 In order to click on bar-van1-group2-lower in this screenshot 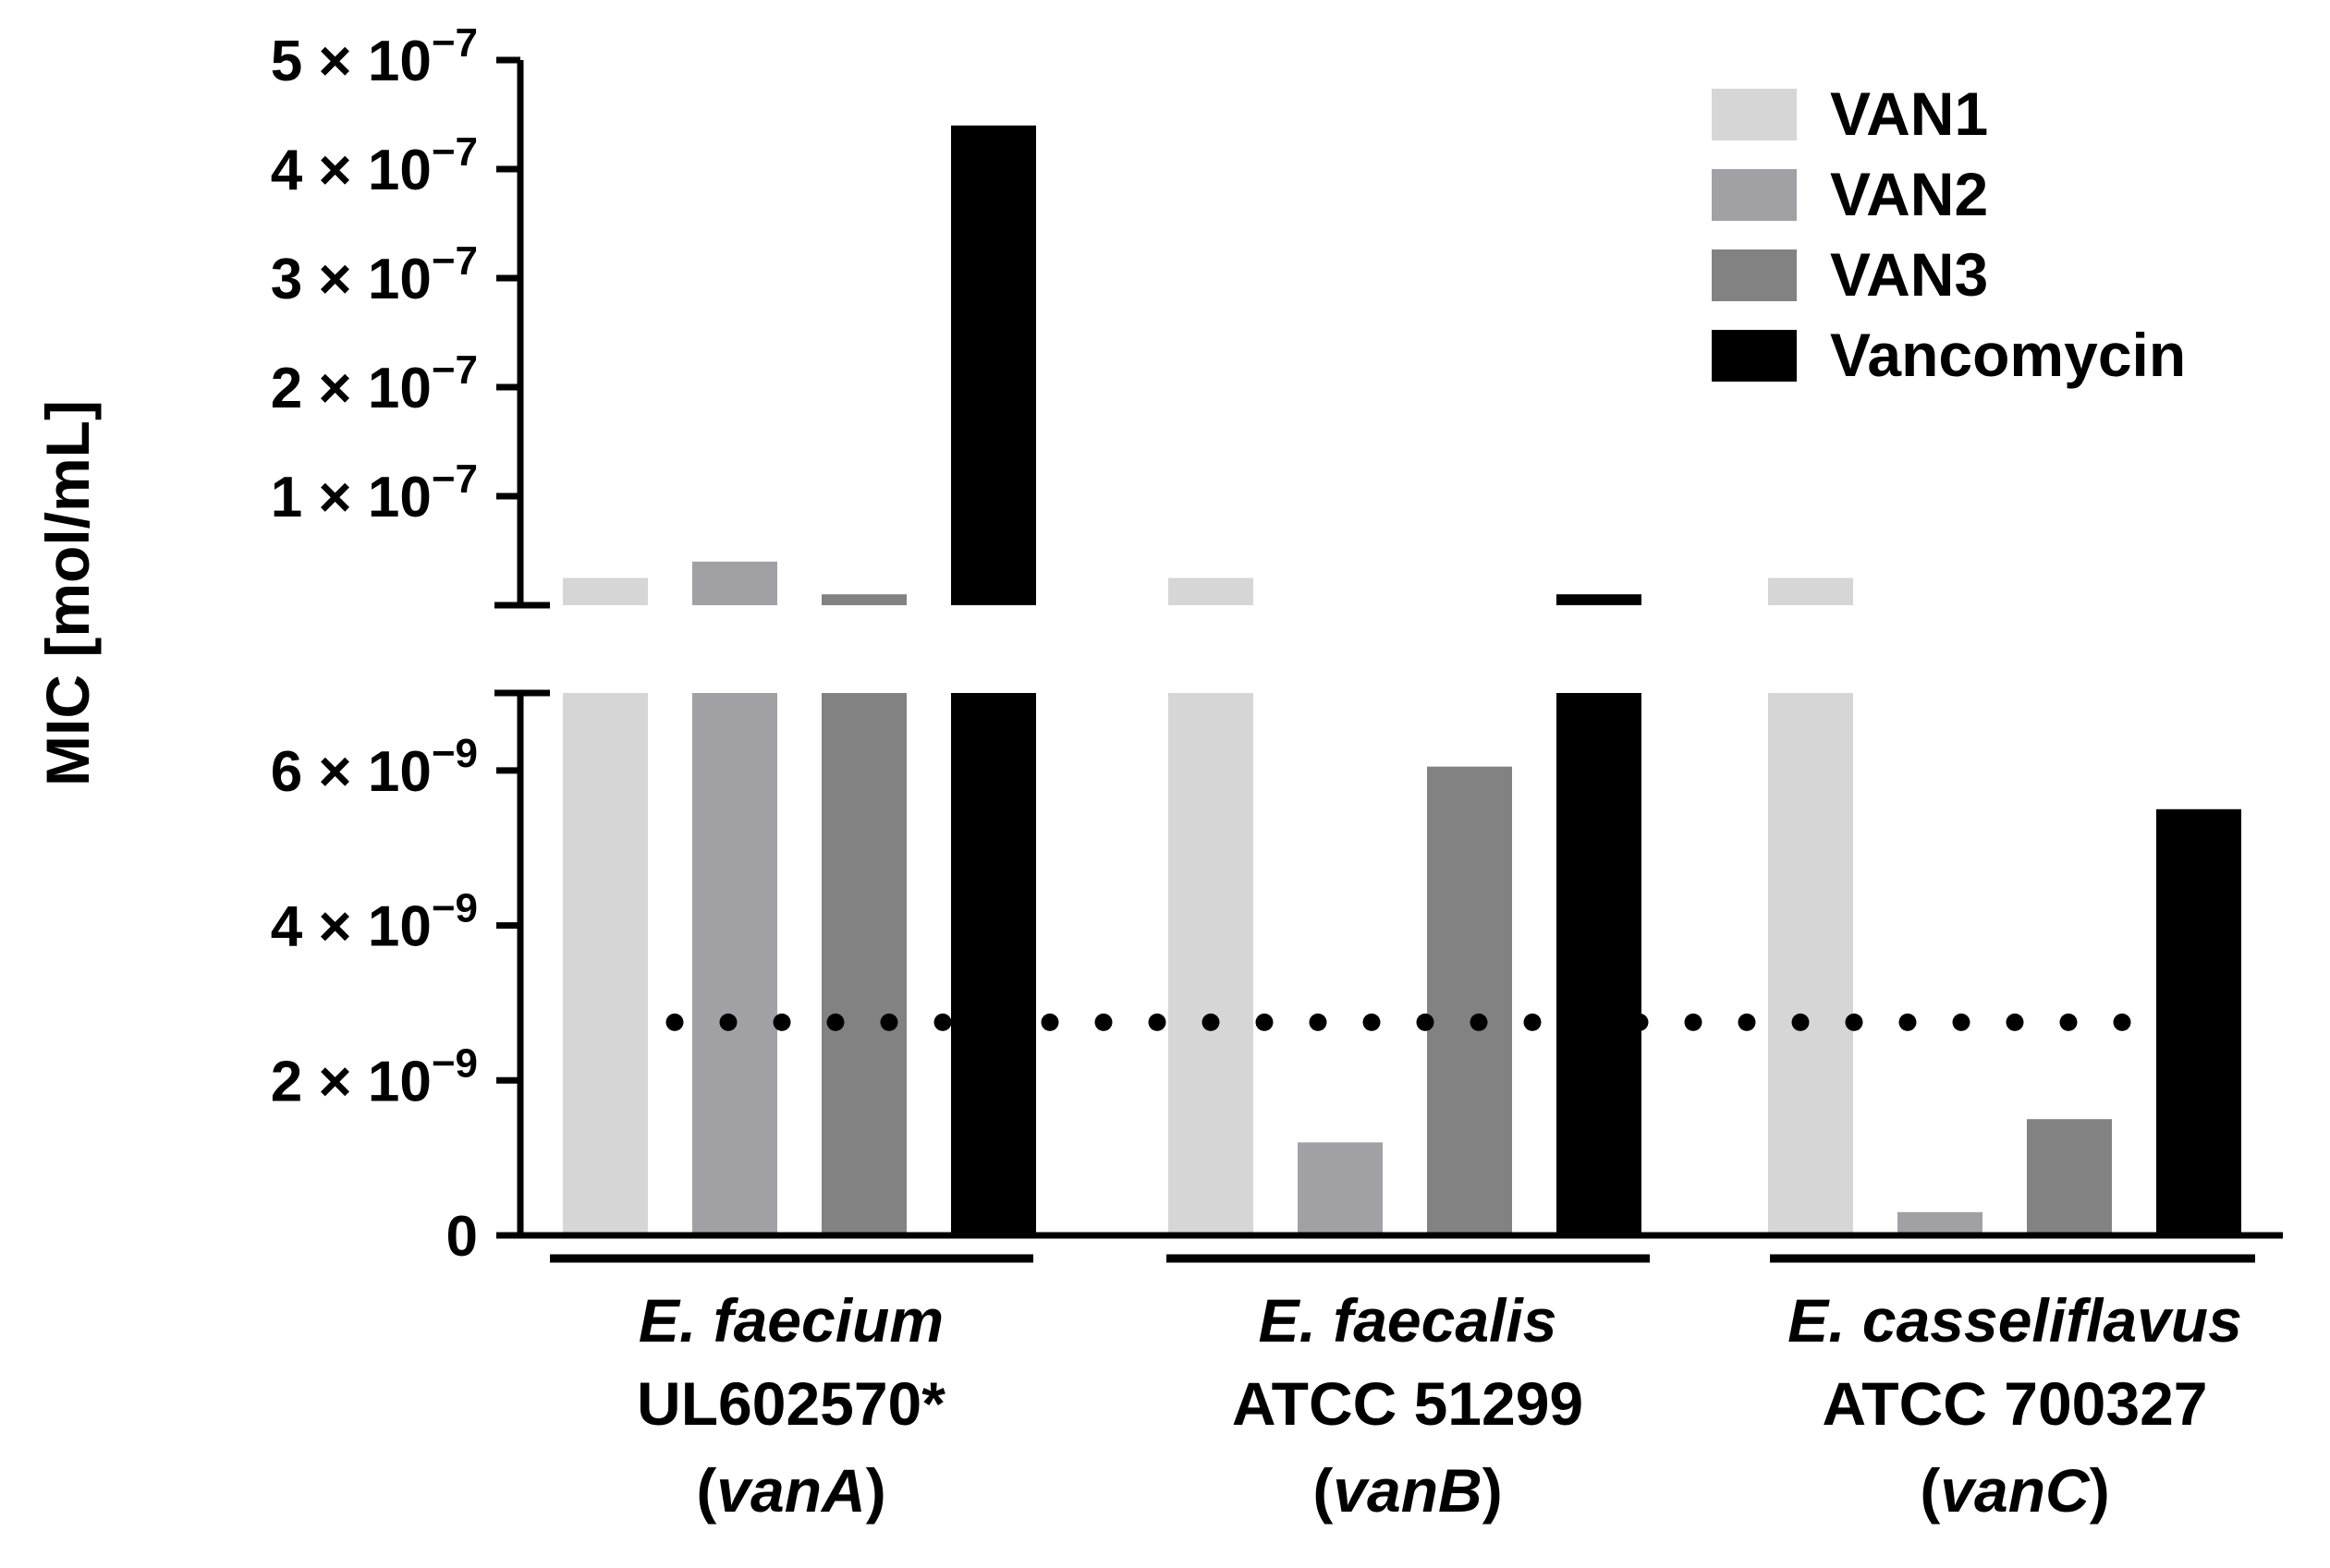, I will do `click(1210, 964)`.